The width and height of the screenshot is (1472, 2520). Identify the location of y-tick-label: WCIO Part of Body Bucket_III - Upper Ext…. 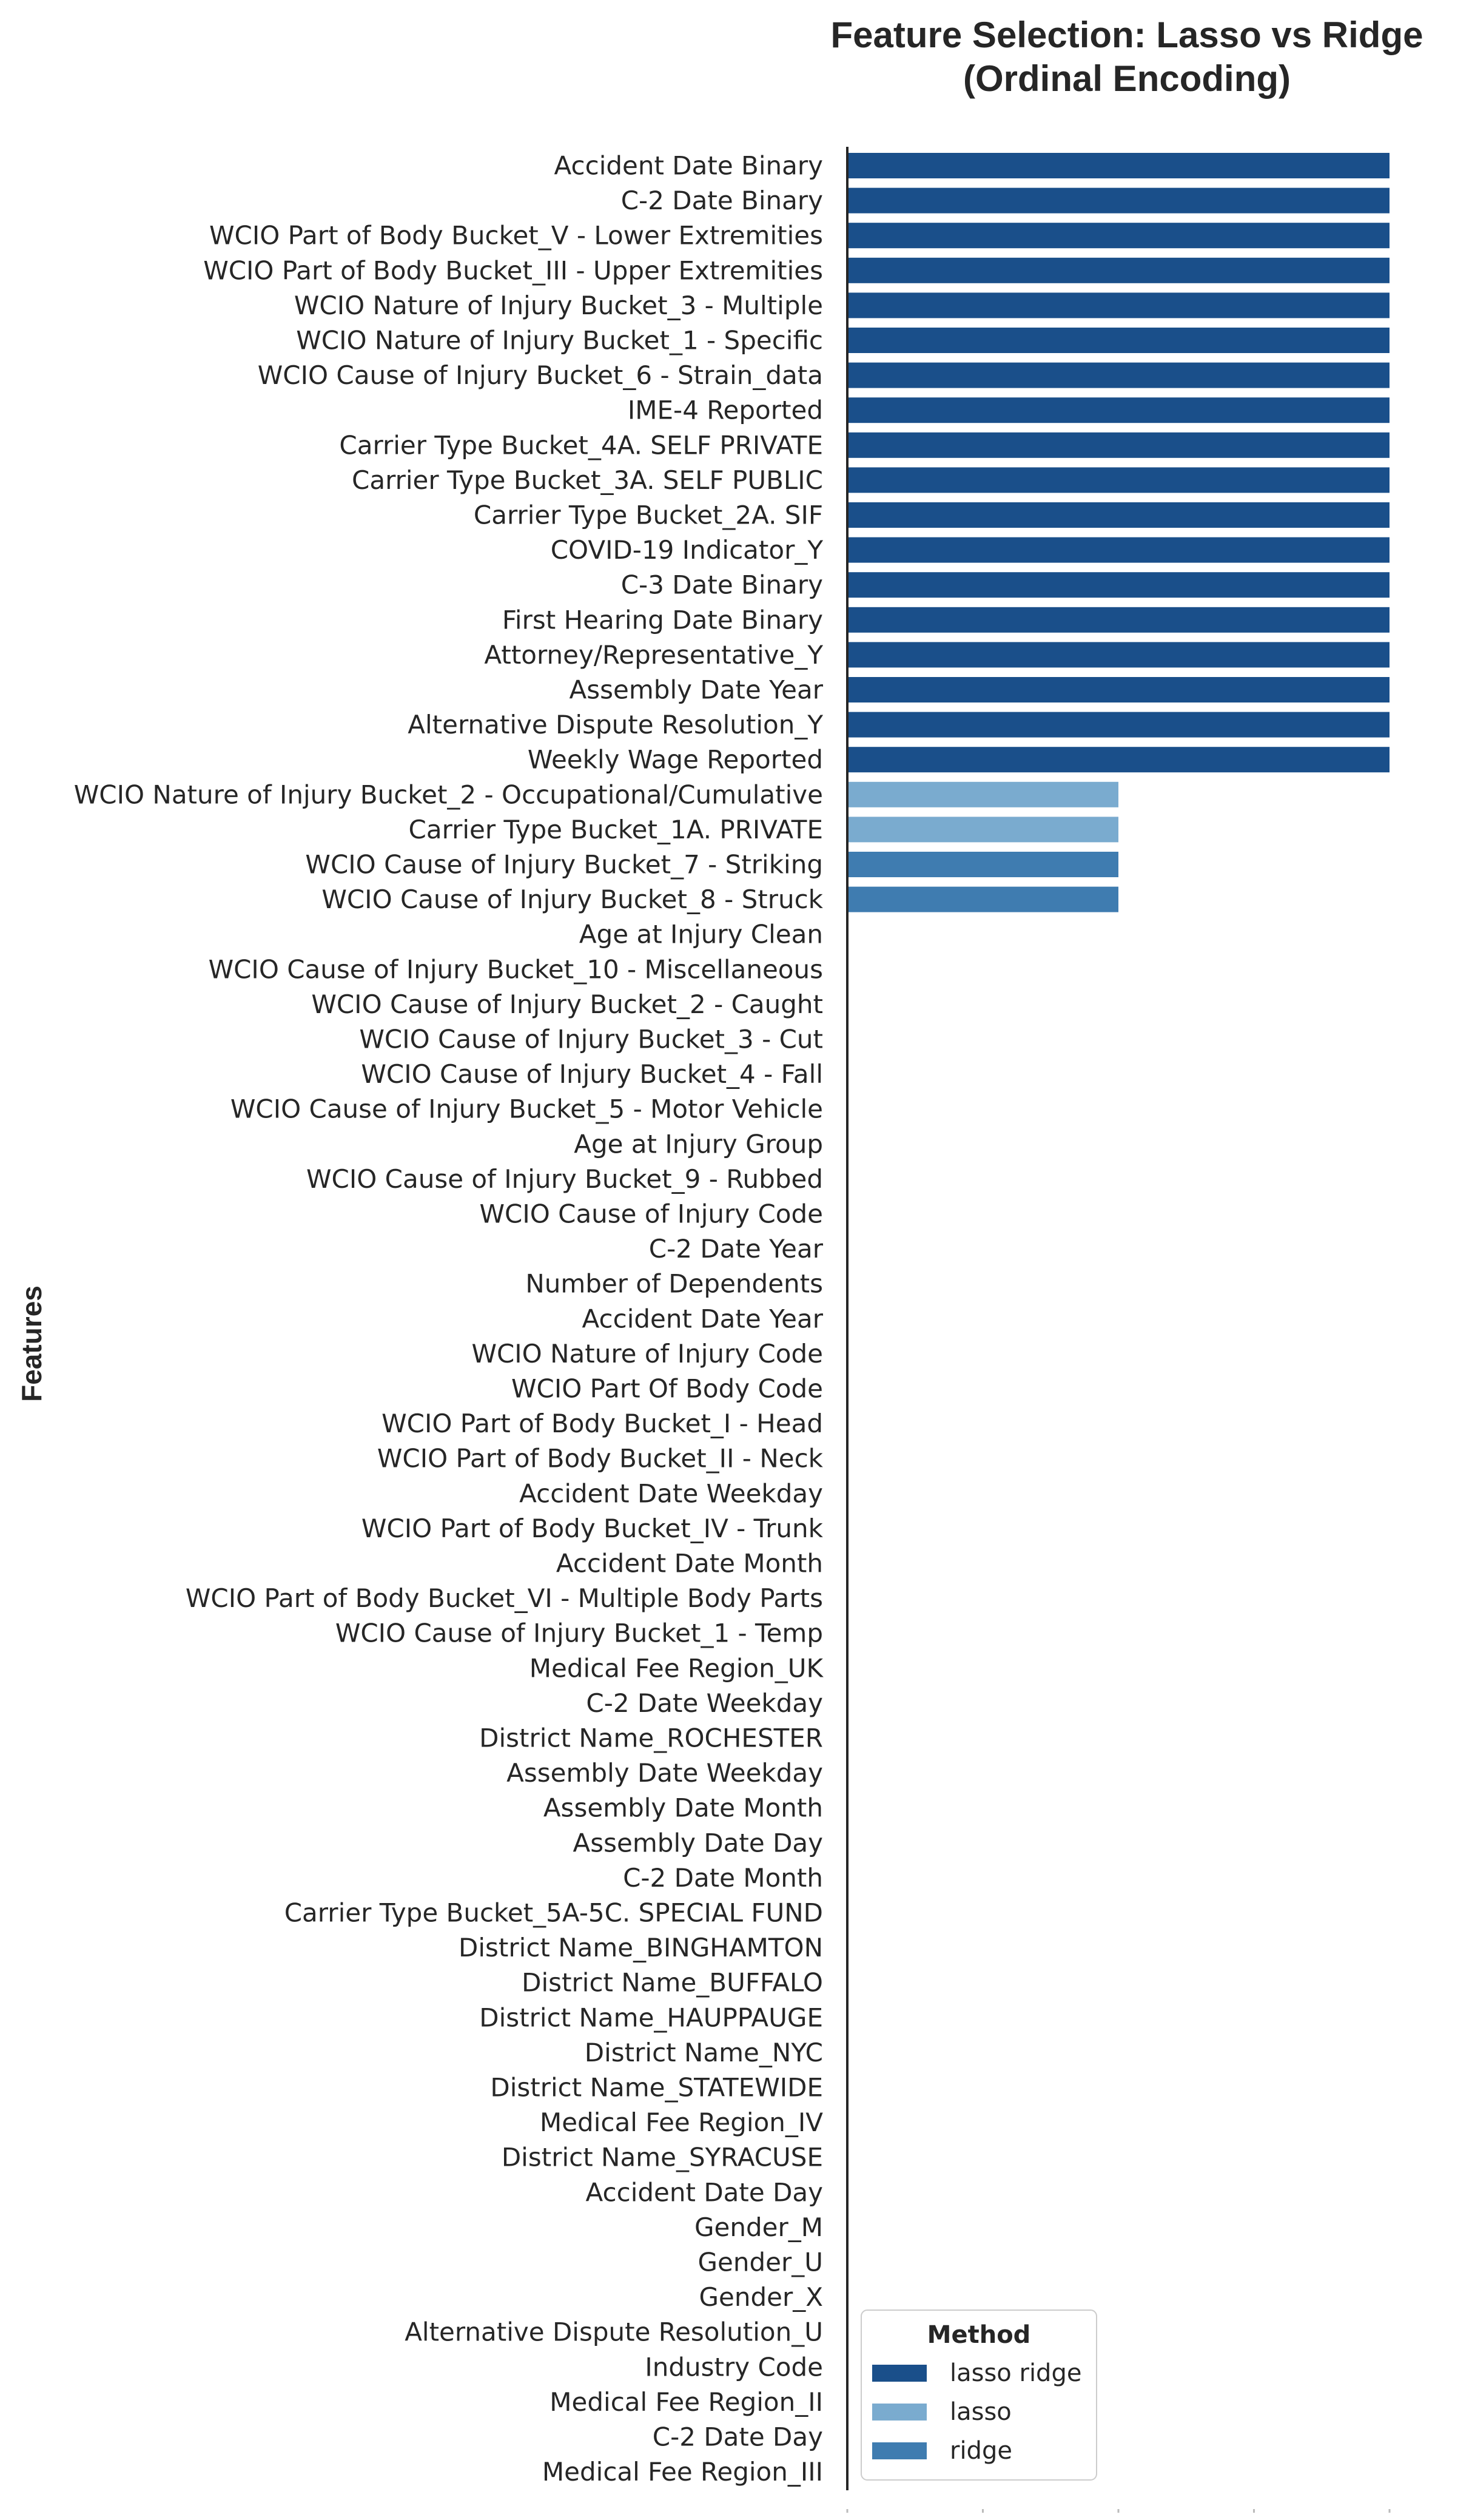
(513, 270).